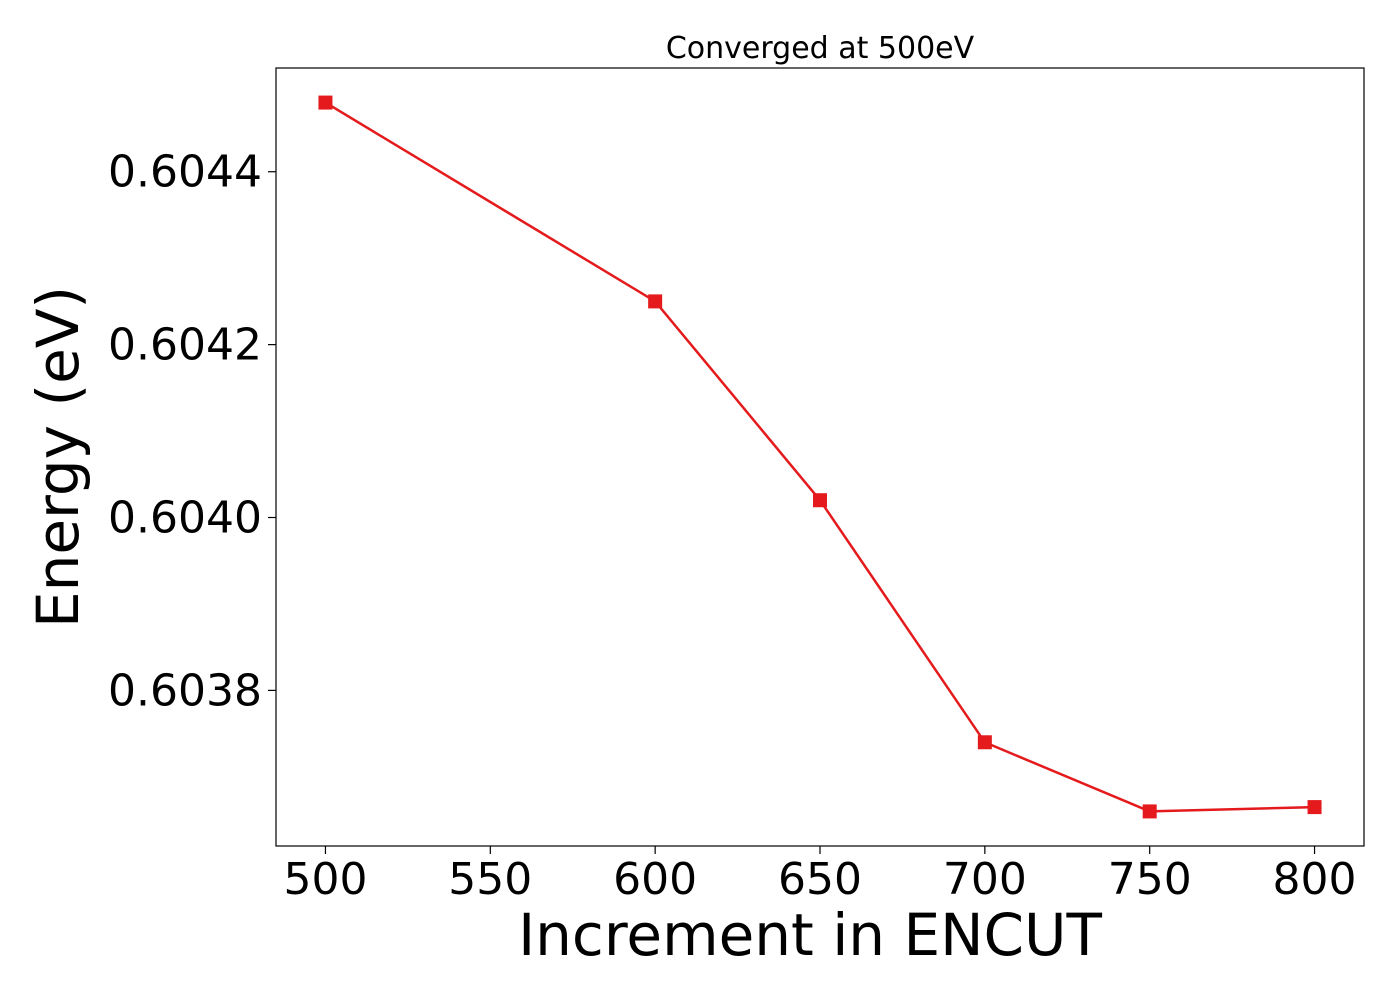  Describe the element at coordinates (192, 431) in the screenshot. I see `y-axis: 0.6038 0.6040 0.6042 0.6044` at that location.